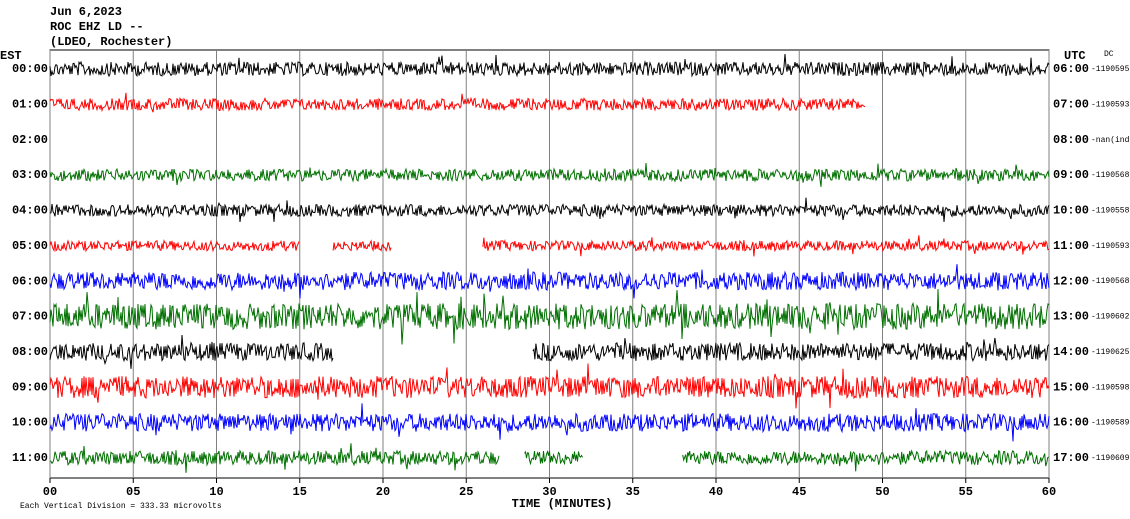  Describe the element at coordinates (466, 492) in the screenshot. I see `x-tick-label: 25` at that location.